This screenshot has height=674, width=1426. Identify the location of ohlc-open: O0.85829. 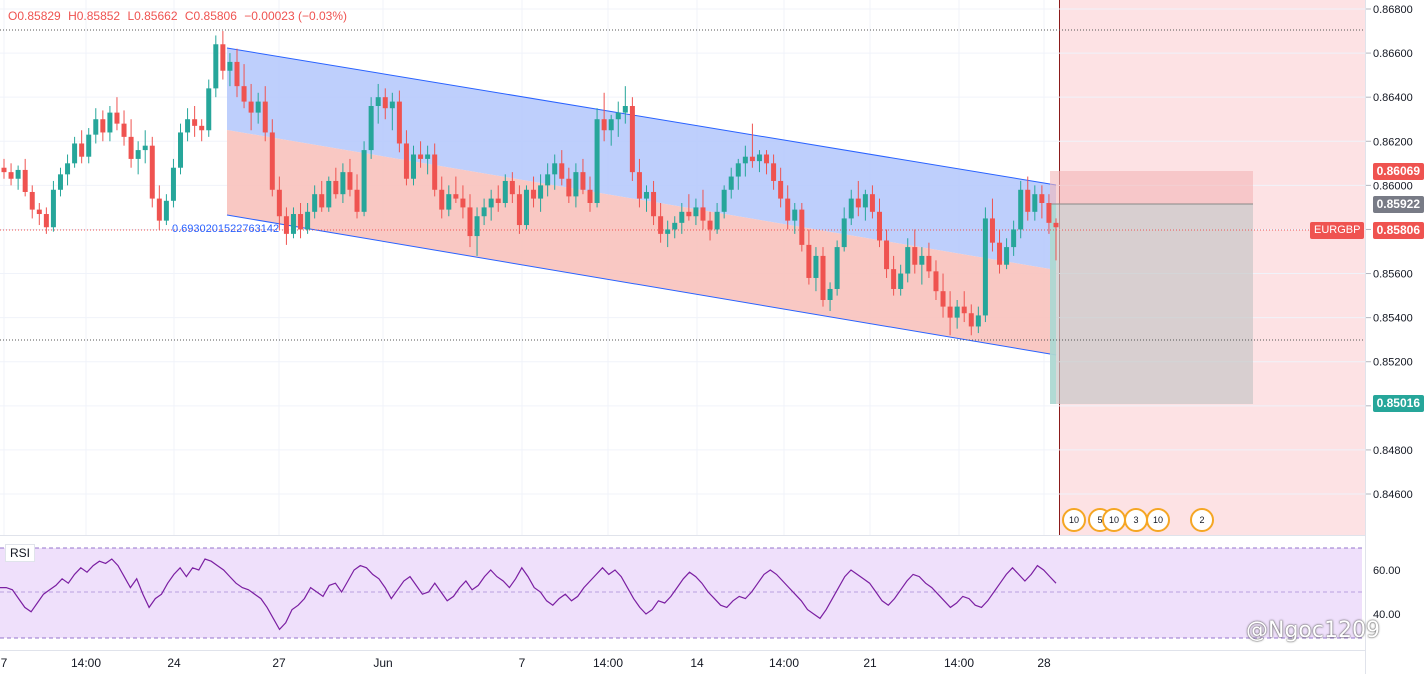
(34, 16).